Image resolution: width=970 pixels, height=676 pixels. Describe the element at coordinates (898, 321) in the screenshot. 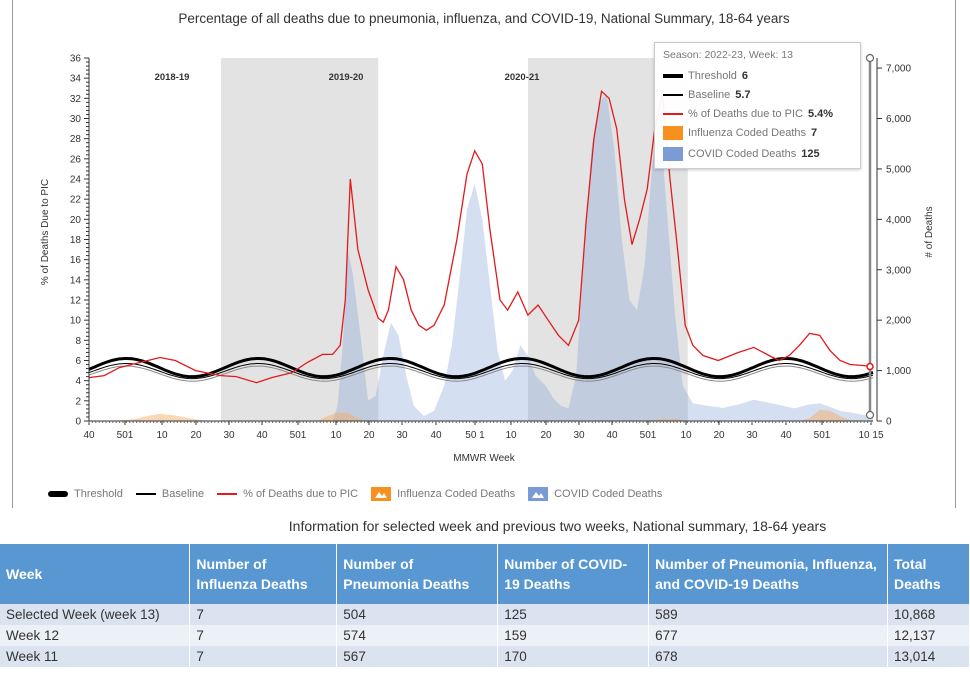

I see `y2-tick-label: 2,000` at that location.